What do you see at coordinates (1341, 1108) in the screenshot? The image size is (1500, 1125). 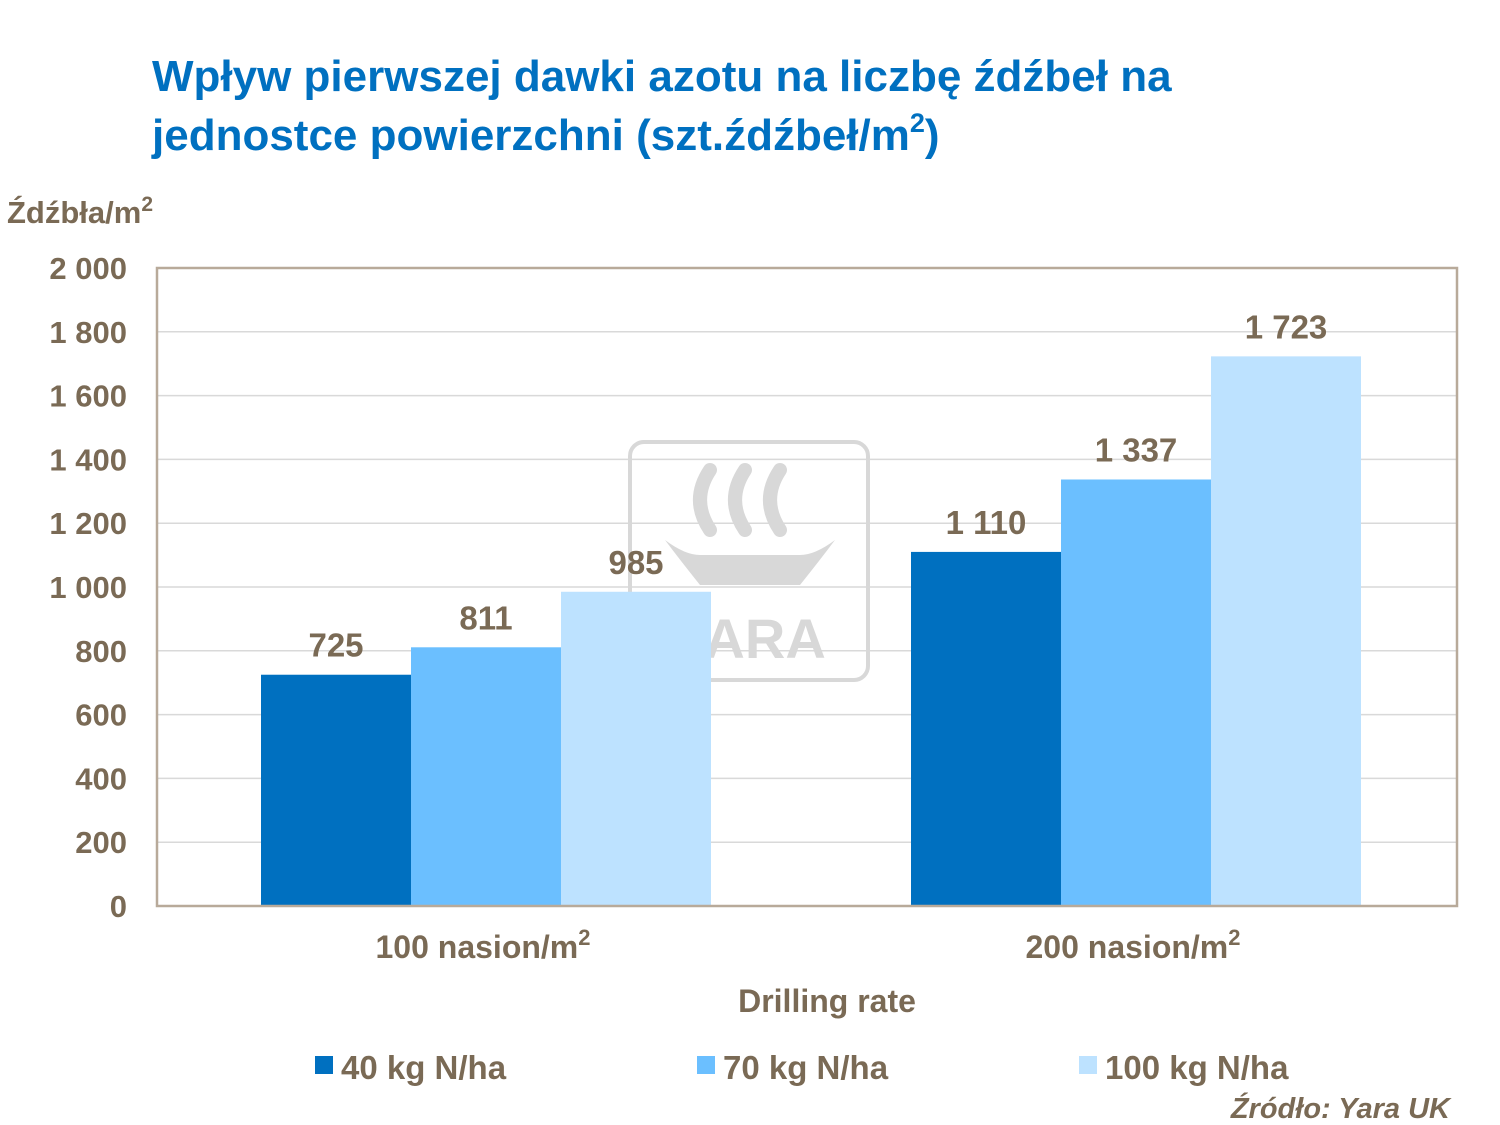 I see `source-note: Źródło: Yara UK` at bounding box center [1341, 1108].